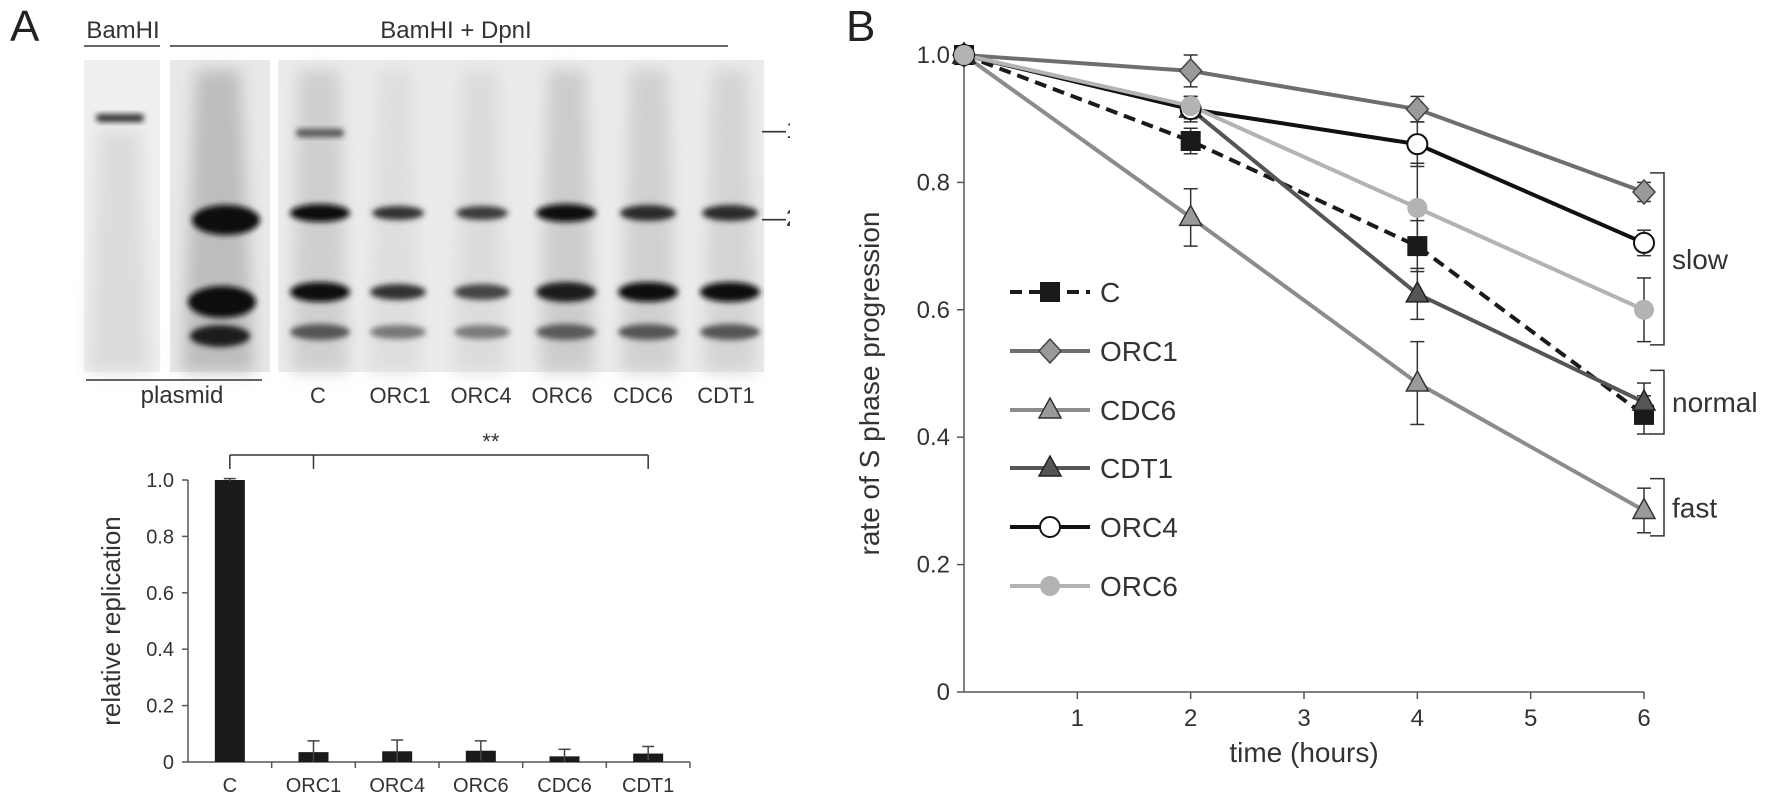 The height and width of the screenshot is (800, 1778). Describe the element at coordinates (182, 395) in the screenshot. I see `gel-plasmid-label: plasmid` at that location.